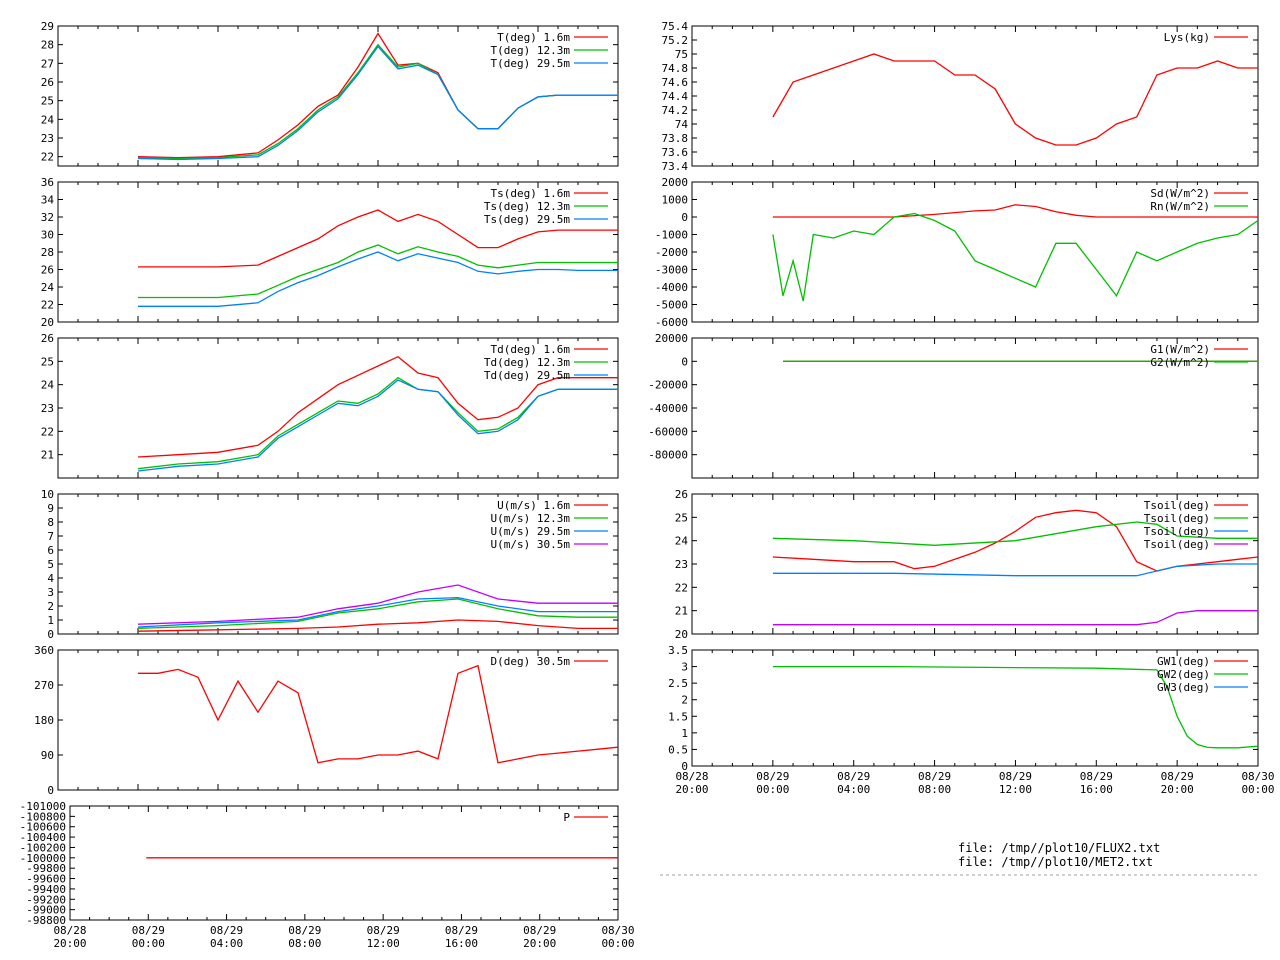  What do you see at coordinates (1183, 661) in the screenshot?
I see `legend-label: GW1(deg)` at bounding box center [1183, 661].